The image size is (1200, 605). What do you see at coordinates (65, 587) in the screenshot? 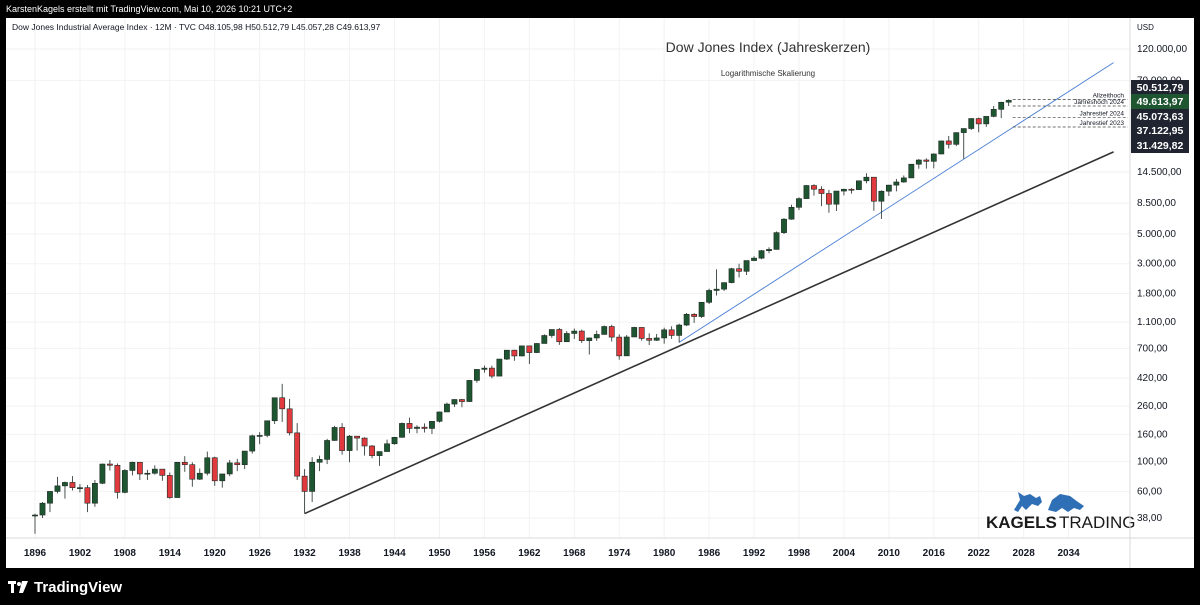
I see `tradingview-logo: TradingView` at bounding box center [65, 587].